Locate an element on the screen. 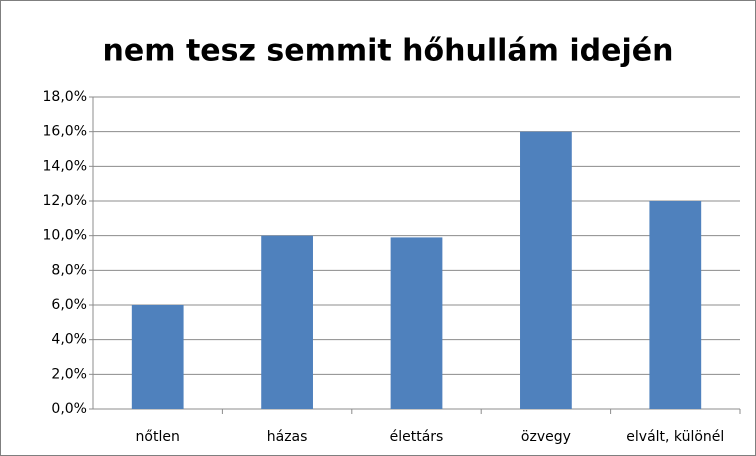  x-tick-label: házas is located at coordinates (287, 437).